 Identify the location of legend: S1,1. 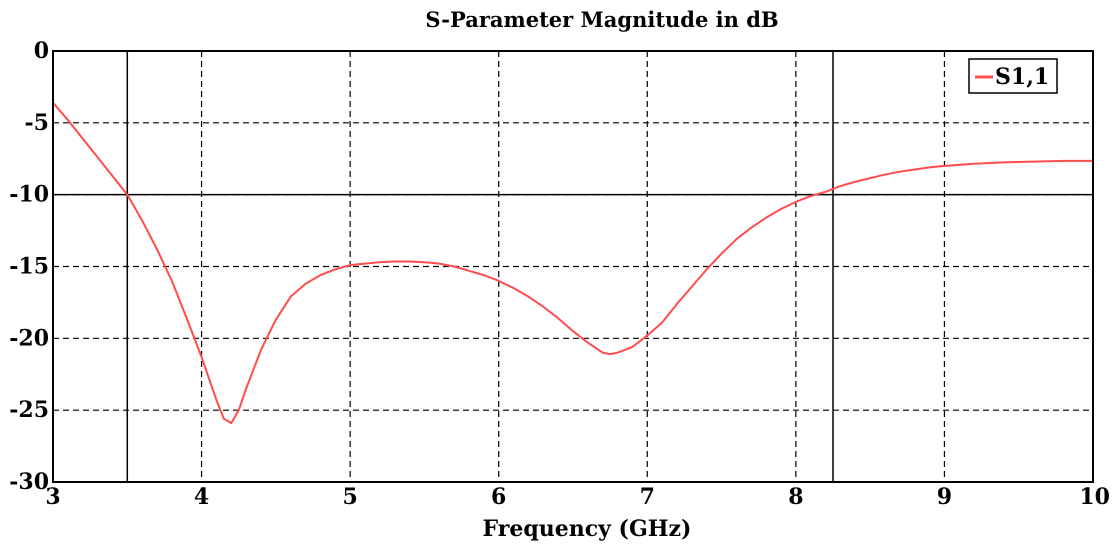
(1013, 76).